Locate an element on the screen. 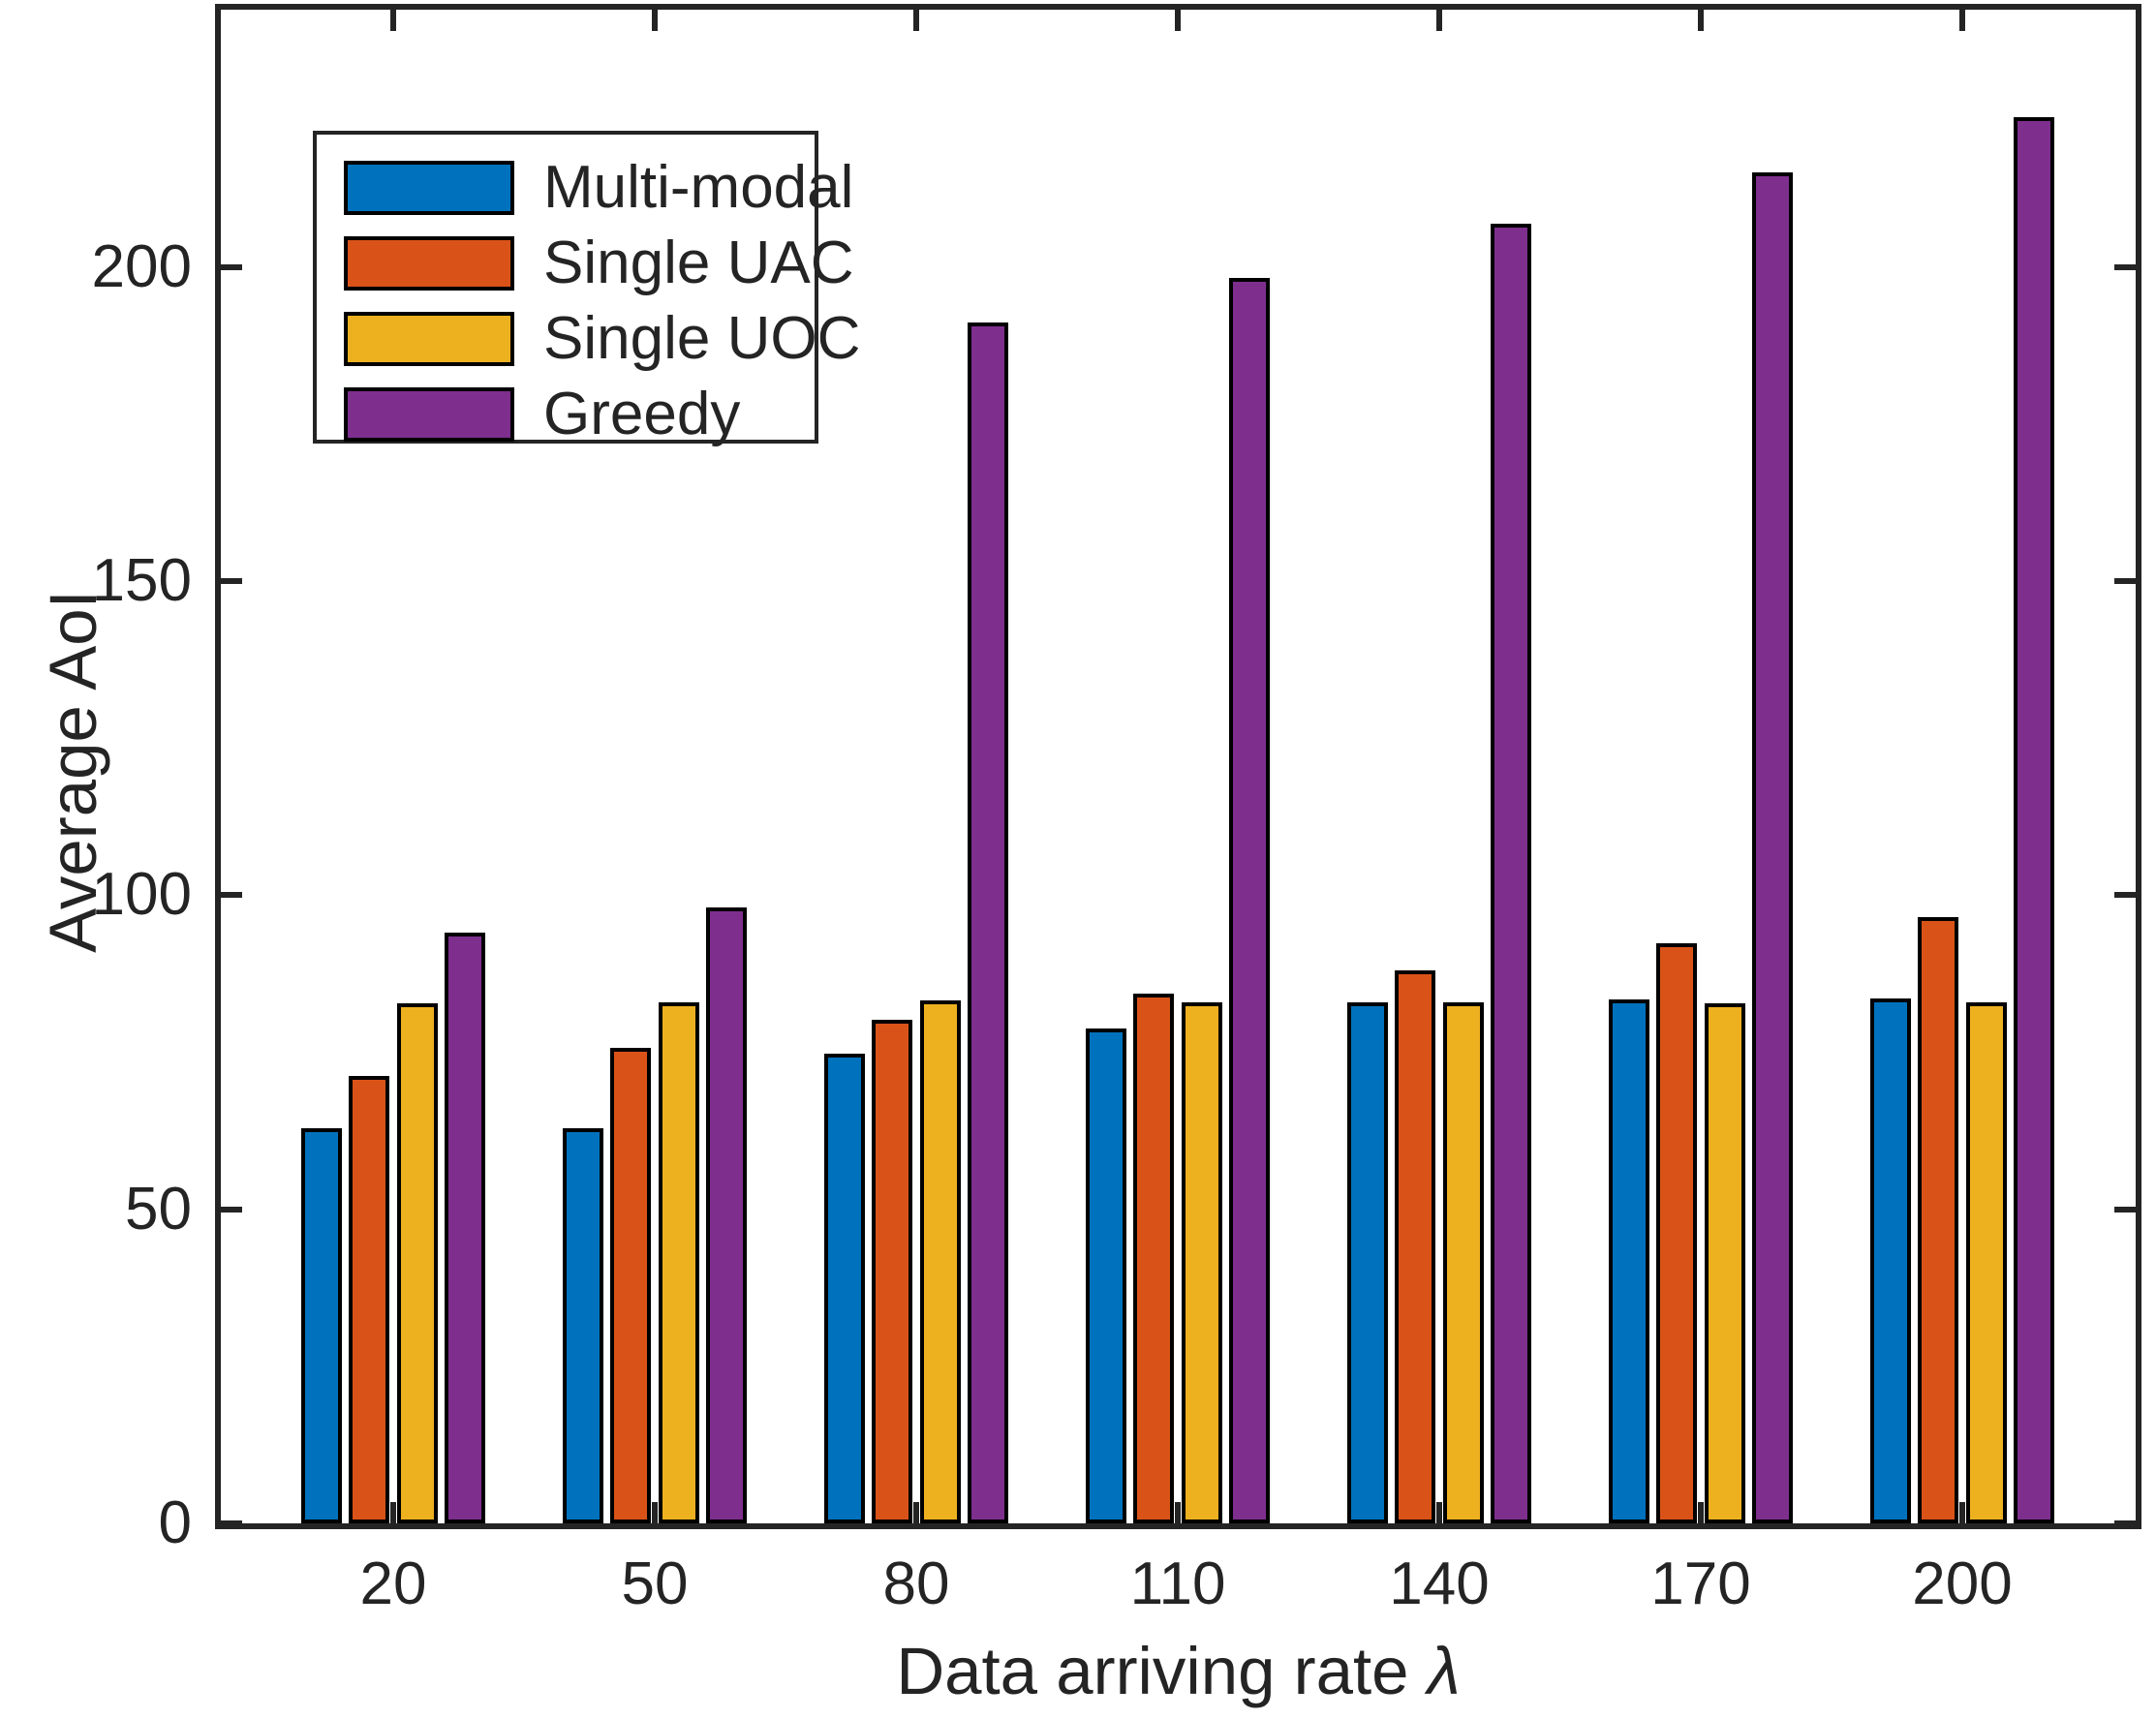 The image size is (2156, 1719). legend-item: Single UAC is located at coordinates (585, 263).